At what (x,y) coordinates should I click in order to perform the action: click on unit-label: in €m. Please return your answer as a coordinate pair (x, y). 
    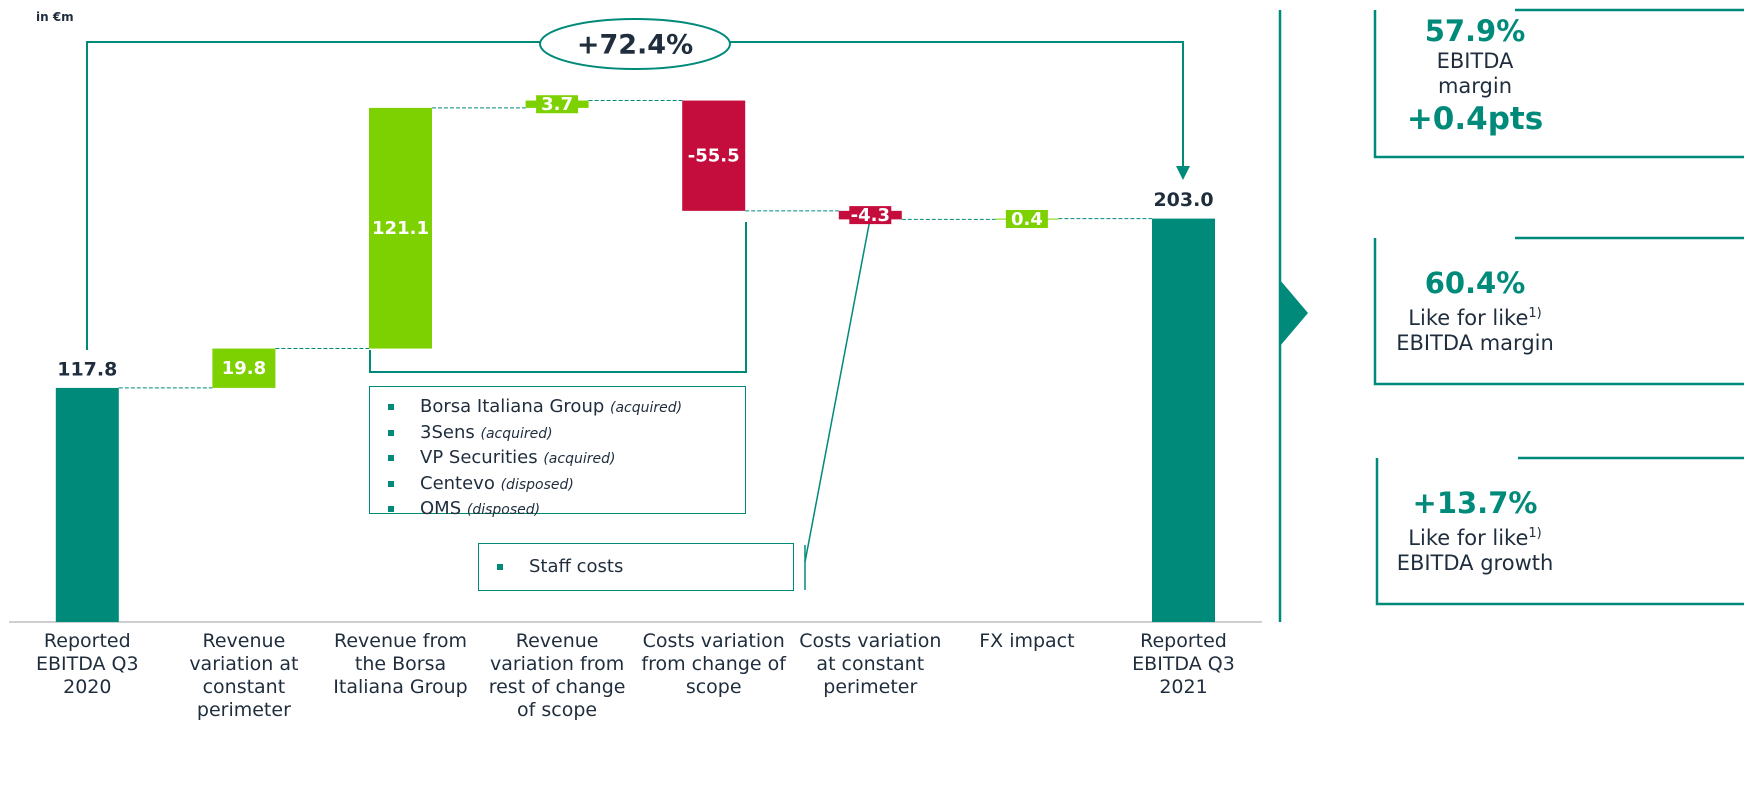
    Looking at the image, I should click on (55, 17).